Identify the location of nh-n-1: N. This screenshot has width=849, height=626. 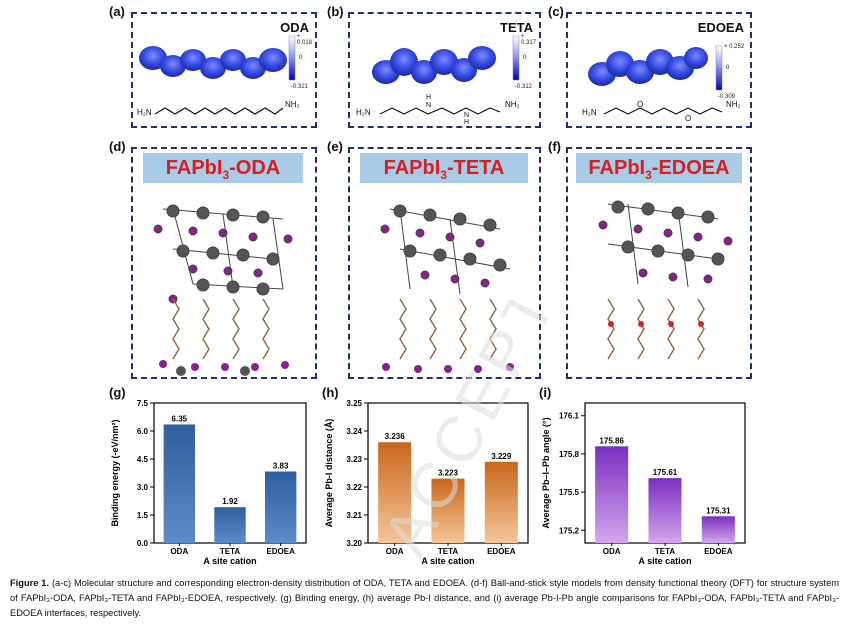
(429, 105).